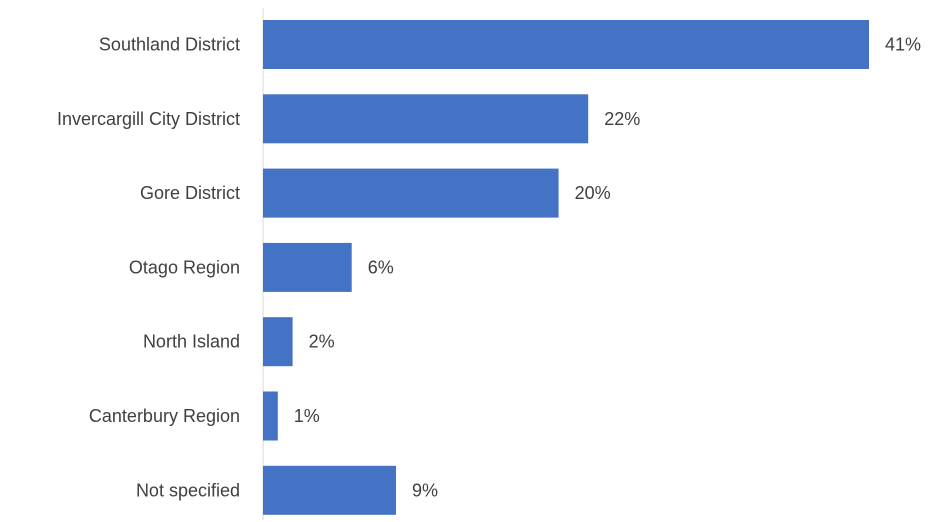 The height and width of the screenshot is (522, 929). Describe the element at coordinates (190, 193) in the screenshot. I see `category-label-gore-district: Gore District` at that location.